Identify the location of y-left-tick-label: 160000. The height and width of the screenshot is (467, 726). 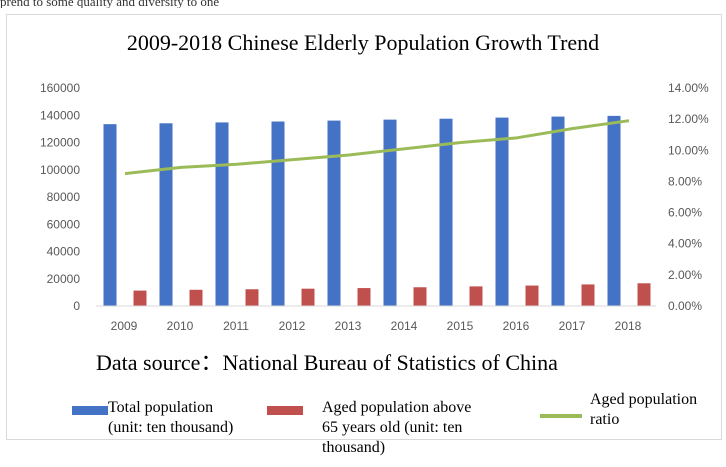
(60, 88).